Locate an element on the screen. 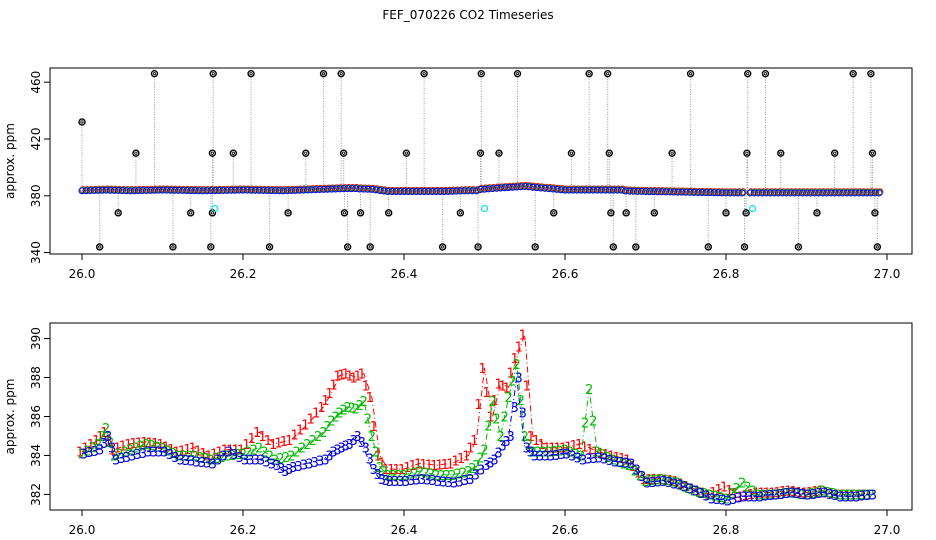 This screenshot has width=936, height=540. x-tick-label: 26.2 is located at coordinates (243, 274).